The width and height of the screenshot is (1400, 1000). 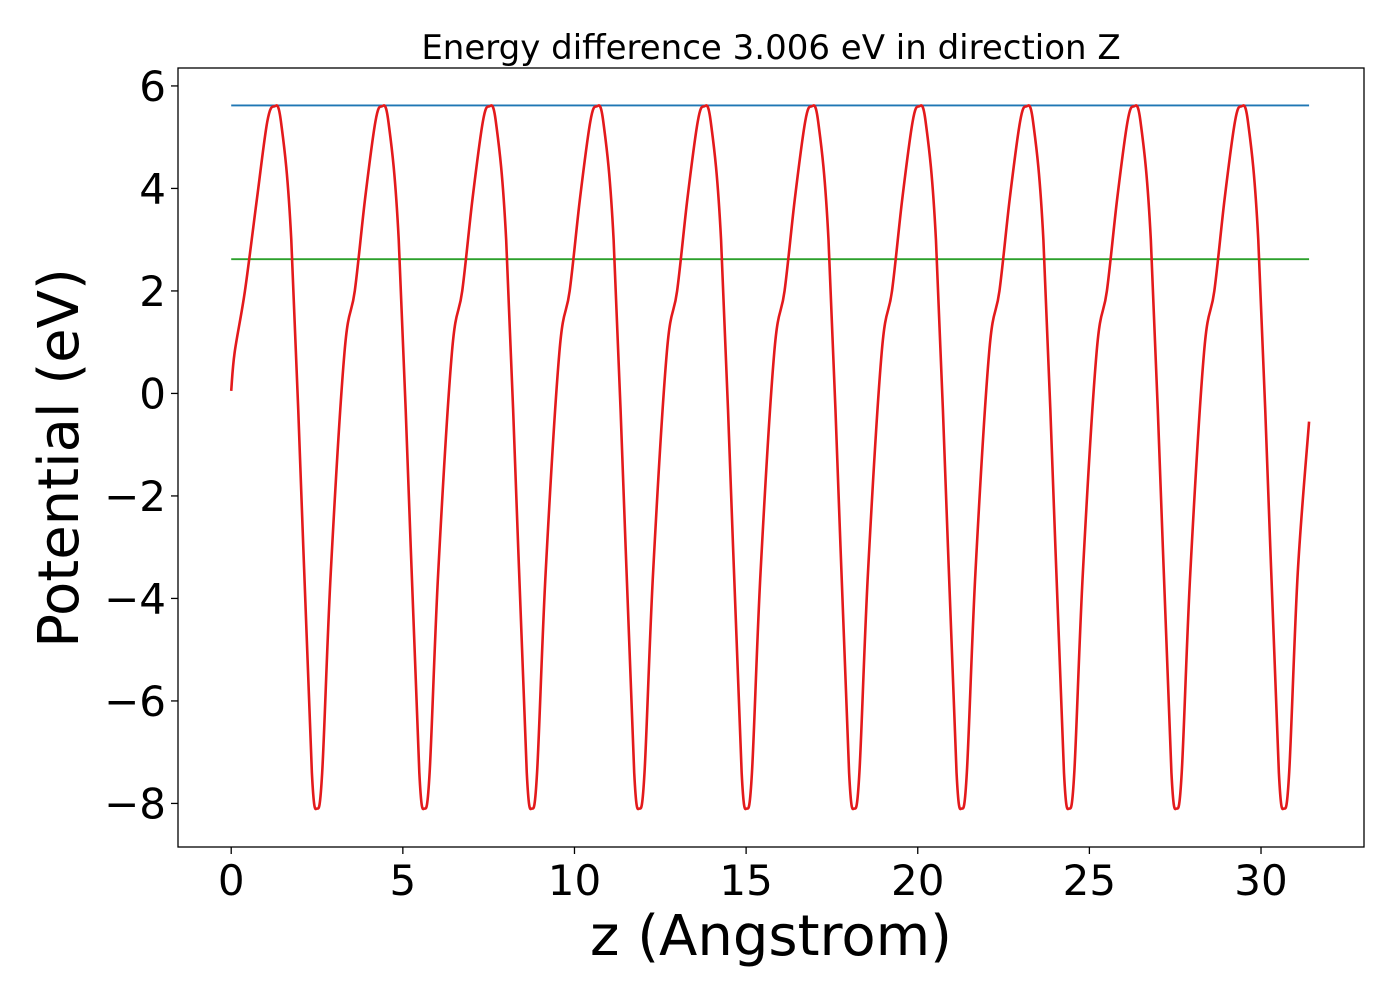 I want to click on x-tick-label: 15, so click(x=745, y=880).